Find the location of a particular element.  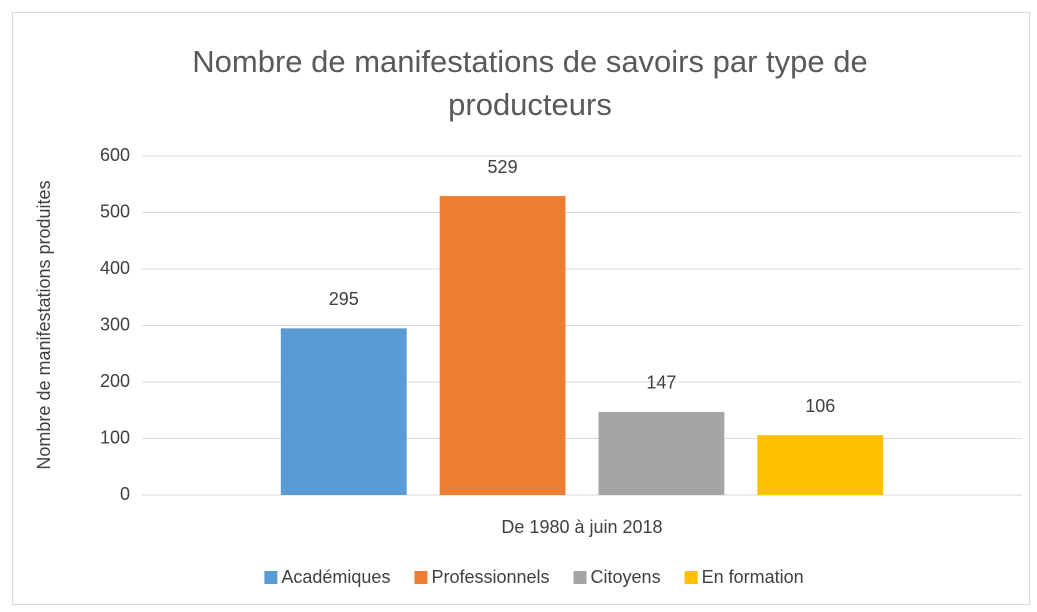

legend-label: Professionnels is located at coordinates (490, 577).